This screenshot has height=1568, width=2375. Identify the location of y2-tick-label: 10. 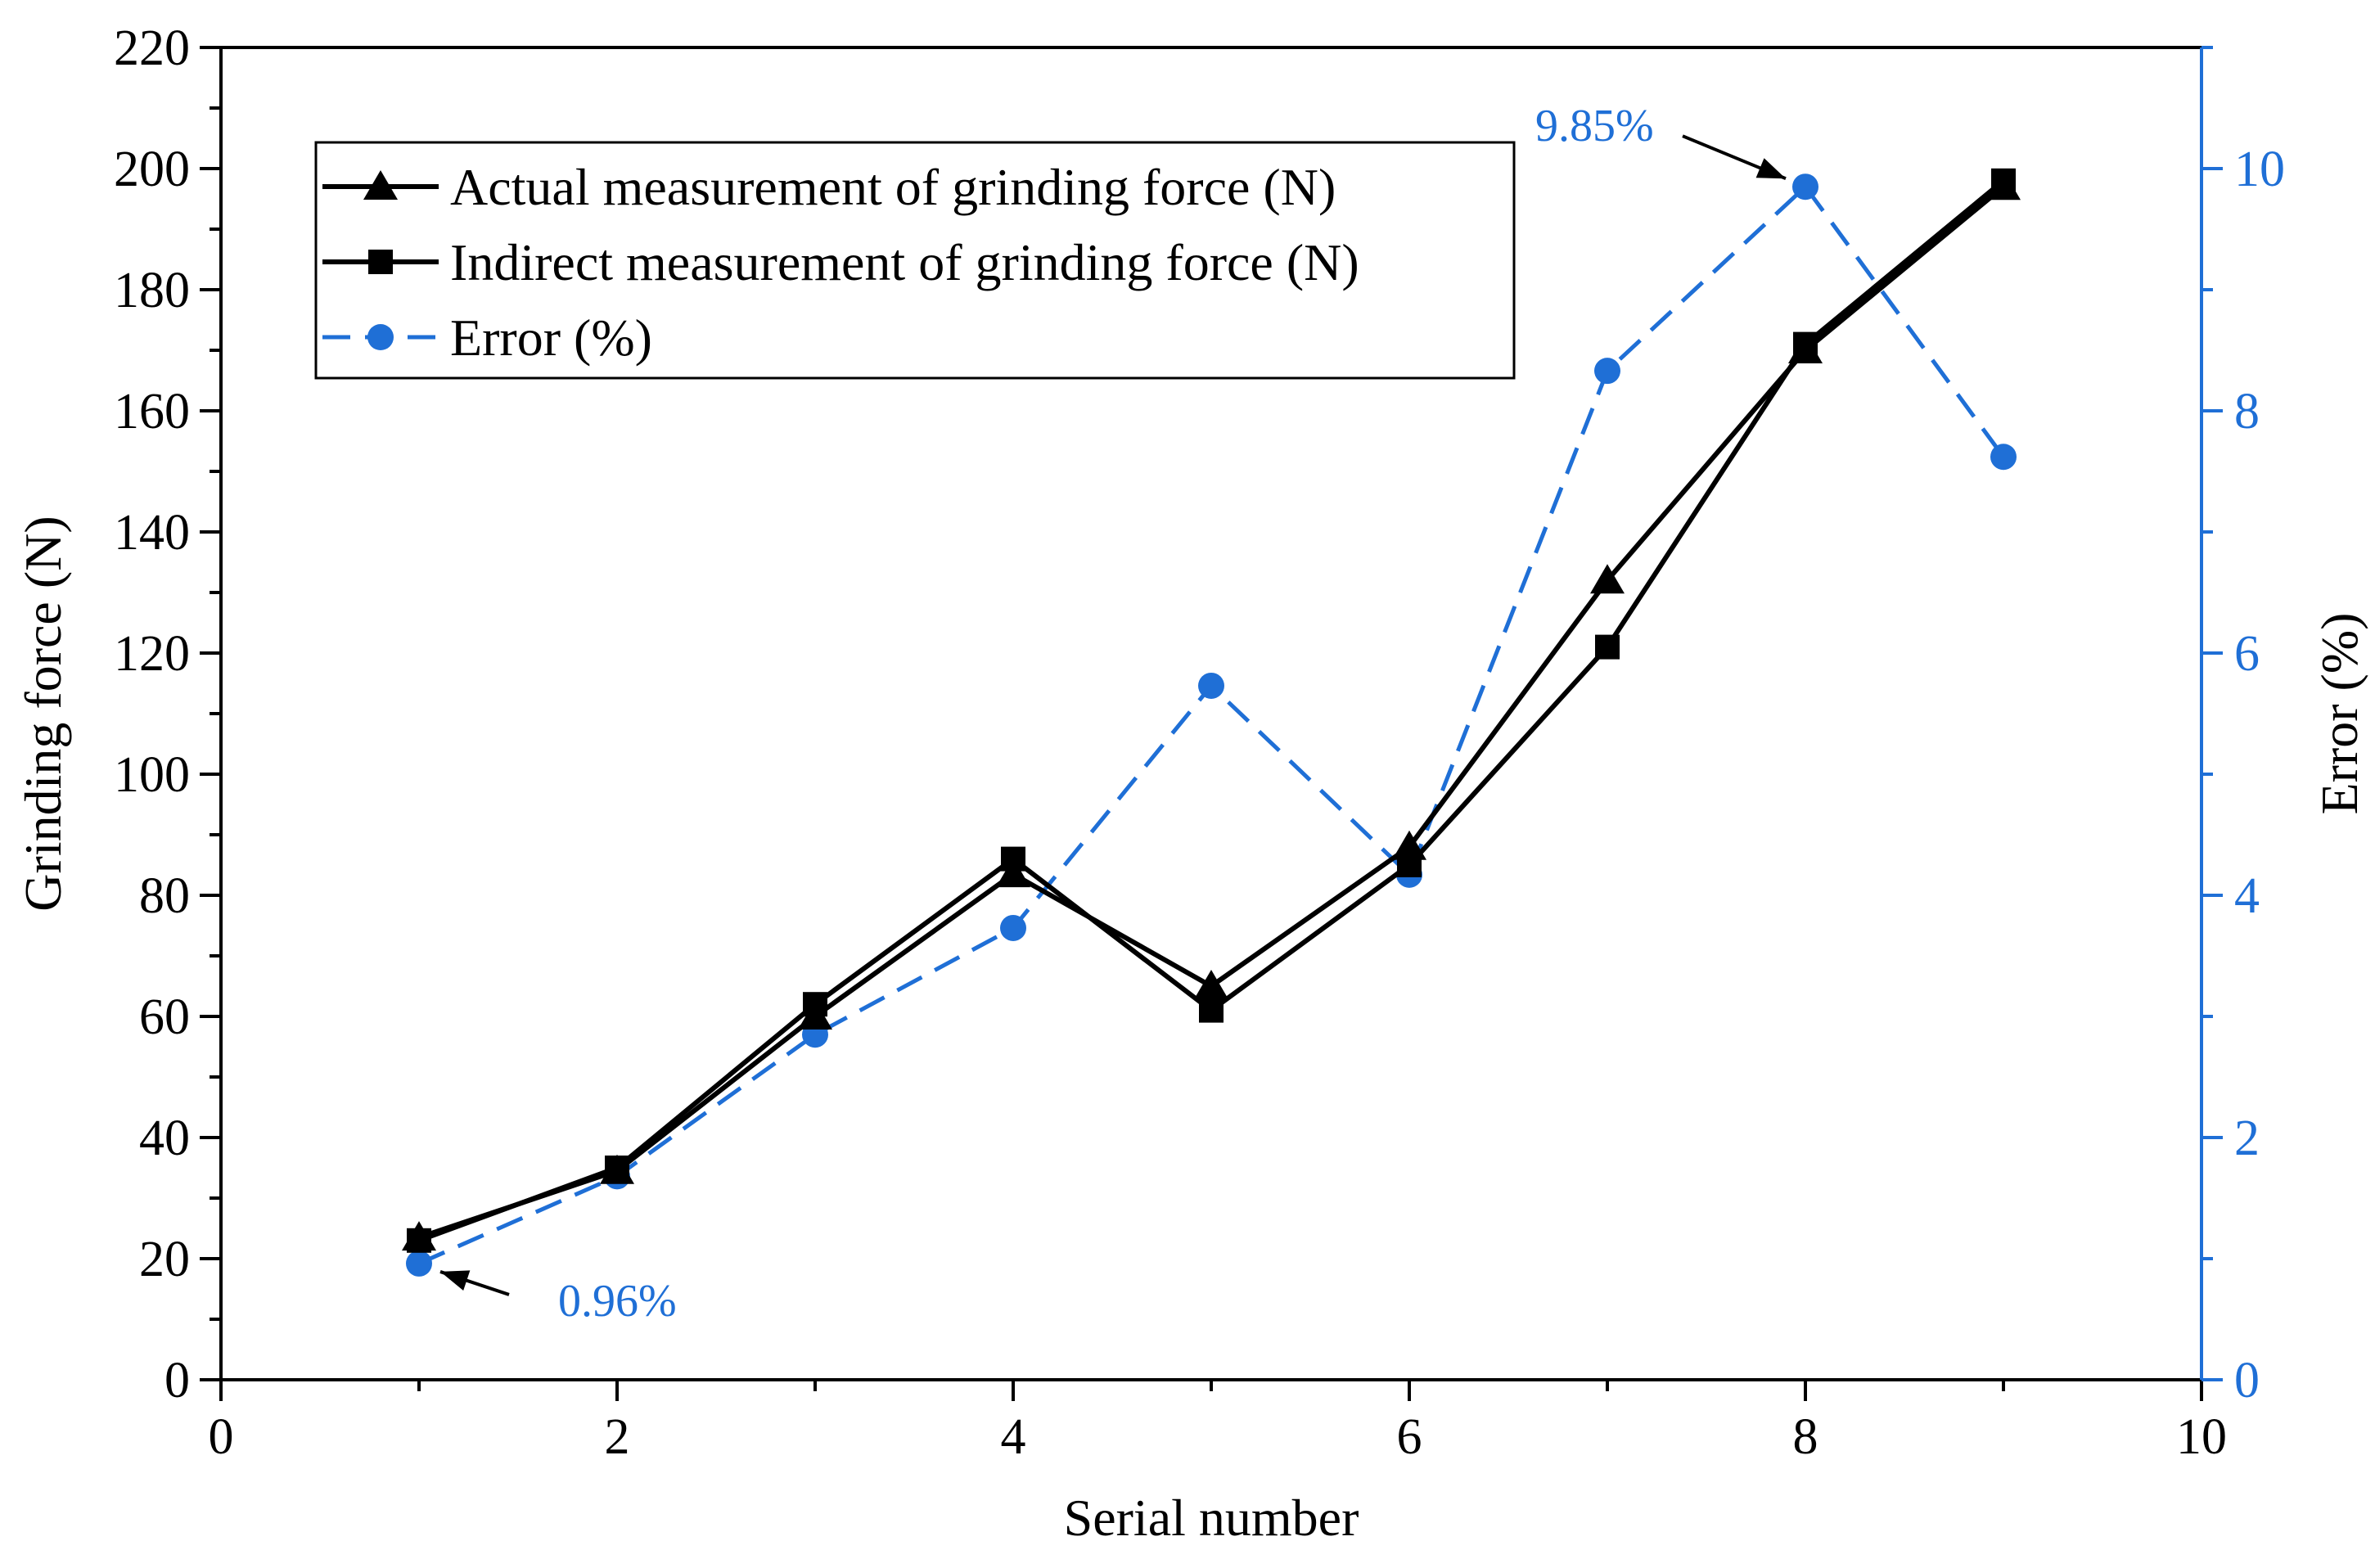
(2260, 169).